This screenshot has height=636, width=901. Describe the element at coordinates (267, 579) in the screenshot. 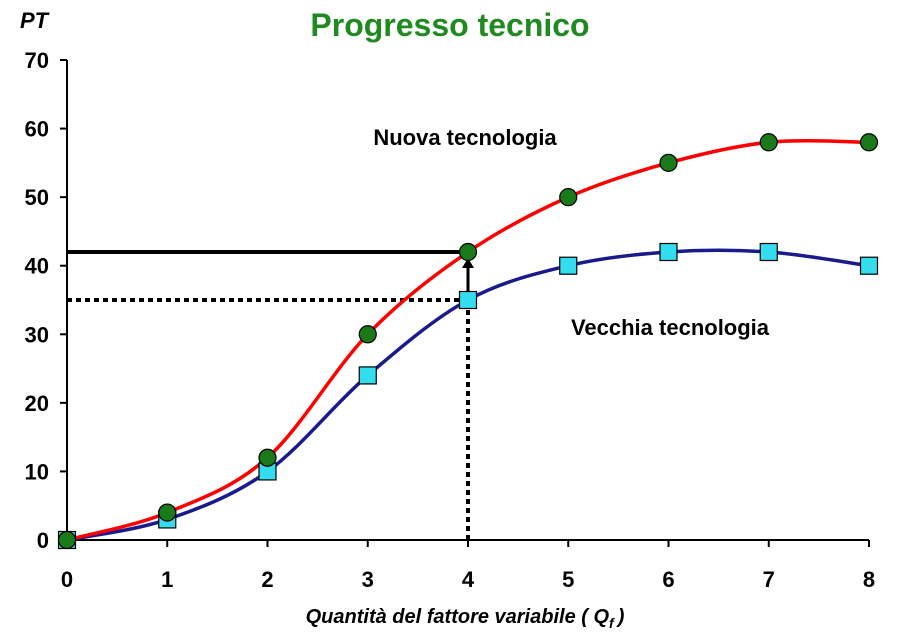

I see `x-tick-label: 2` at that location.